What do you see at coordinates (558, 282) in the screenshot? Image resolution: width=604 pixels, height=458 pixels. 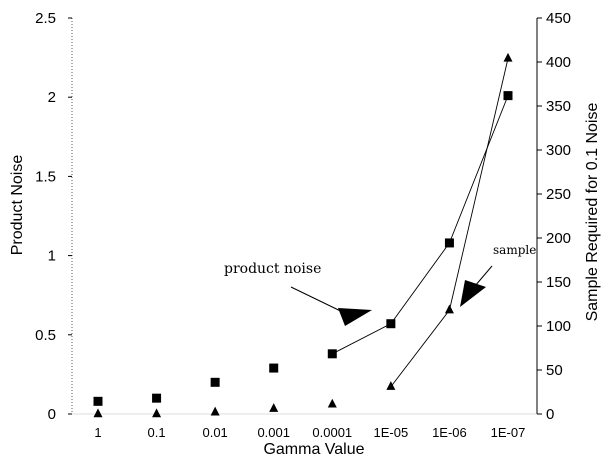 I see `y2-tick-label: 150` at bounding box center [558, 282].